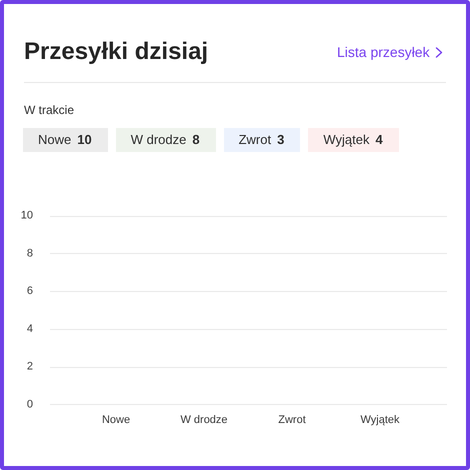  Describe the element at coordinates (292, 420) in the screenshot. I see `x-tick-label: Zwrot` at that location.